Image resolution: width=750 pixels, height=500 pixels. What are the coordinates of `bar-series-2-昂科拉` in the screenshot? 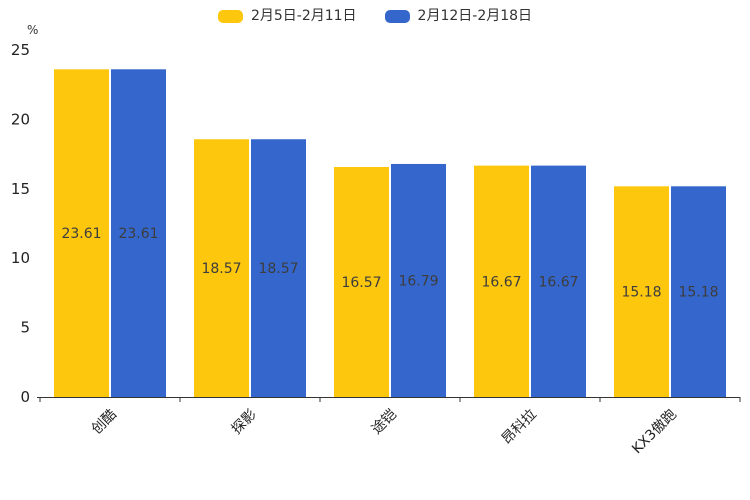 It's located at (558, 281).